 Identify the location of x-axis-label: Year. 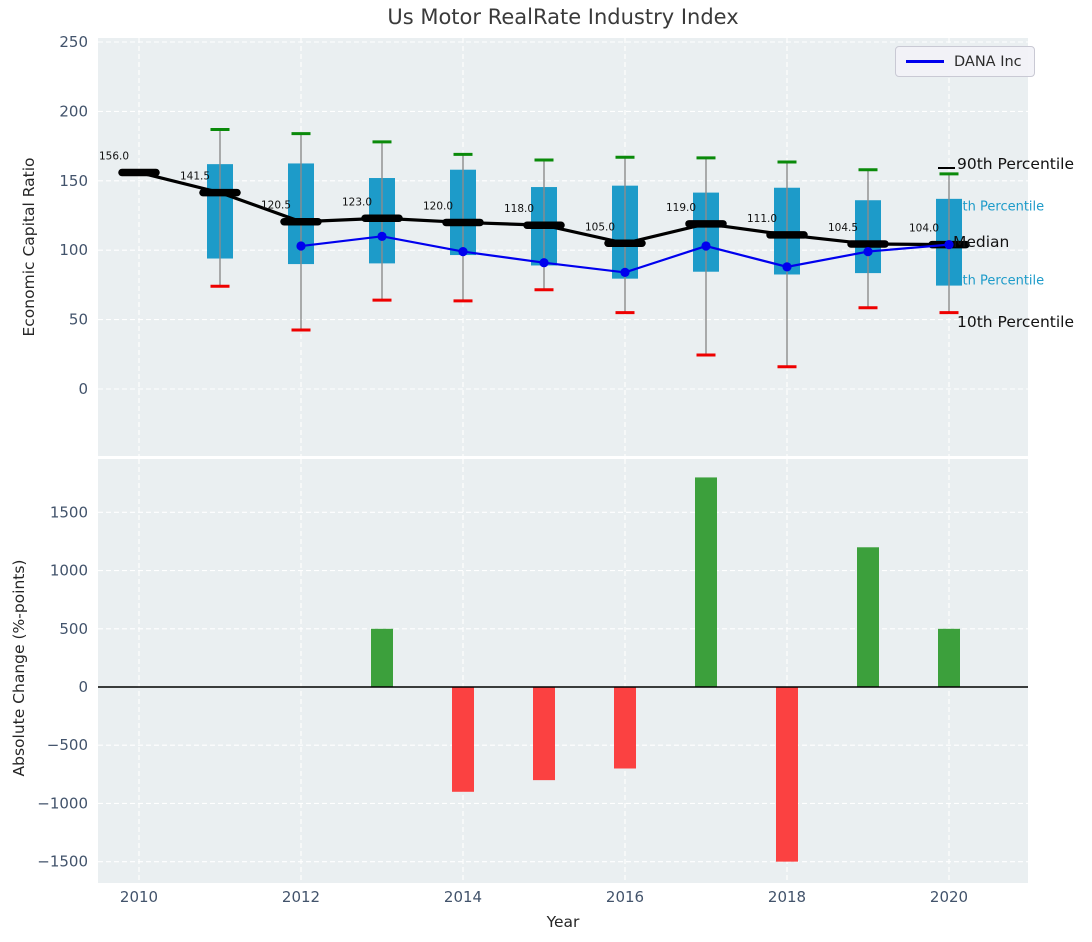
(563, 922).